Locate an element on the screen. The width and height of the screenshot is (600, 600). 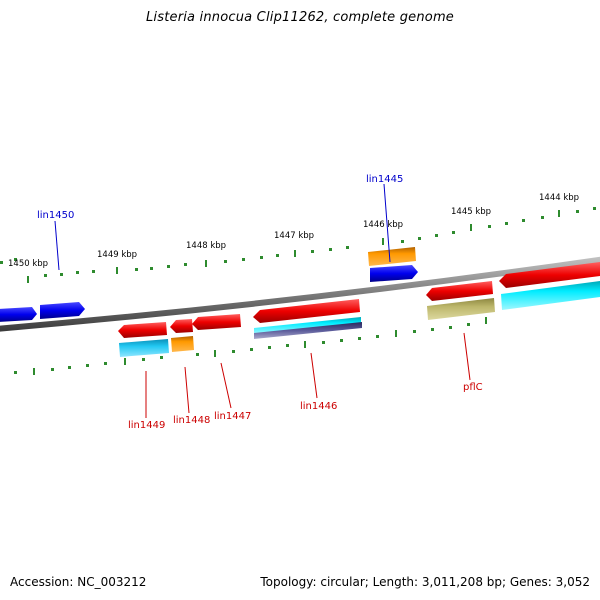
gene-label: lin1449 is located at coordinates (146, 425).